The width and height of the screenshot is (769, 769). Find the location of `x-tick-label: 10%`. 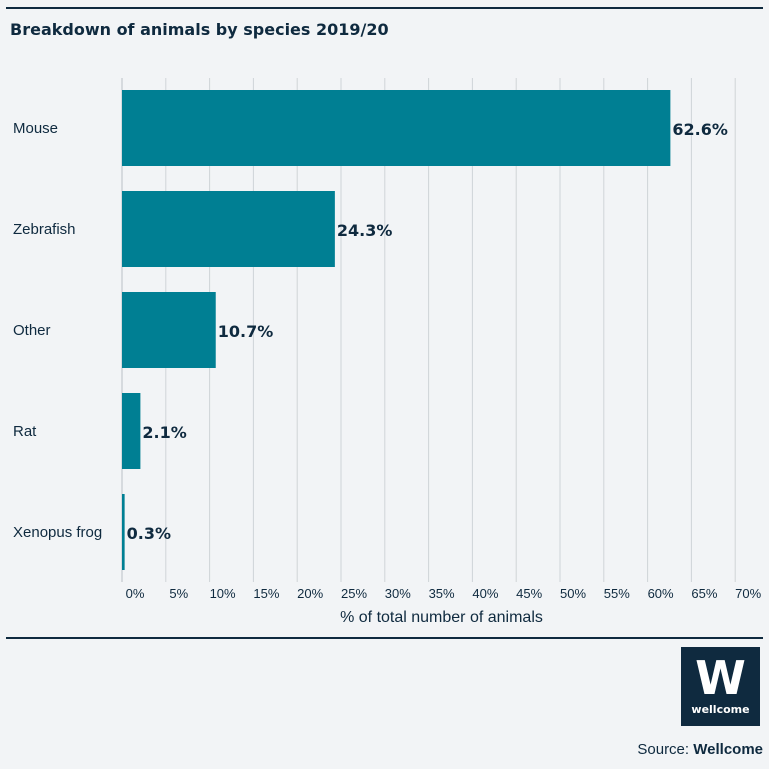

x-tick-label: 10% is located at coordinates (223, 593).